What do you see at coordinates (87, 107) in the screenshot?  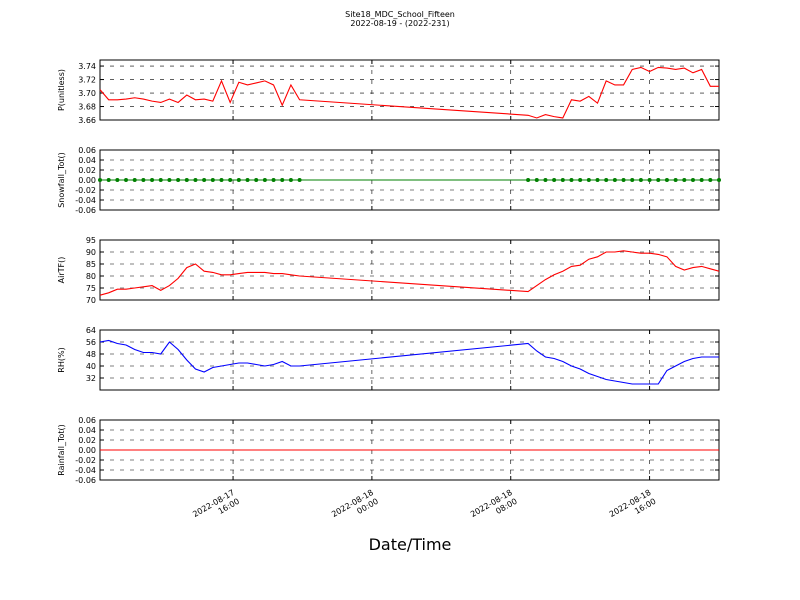 I see `y-tick-label: 3.68` at bounding box center [87, 107].